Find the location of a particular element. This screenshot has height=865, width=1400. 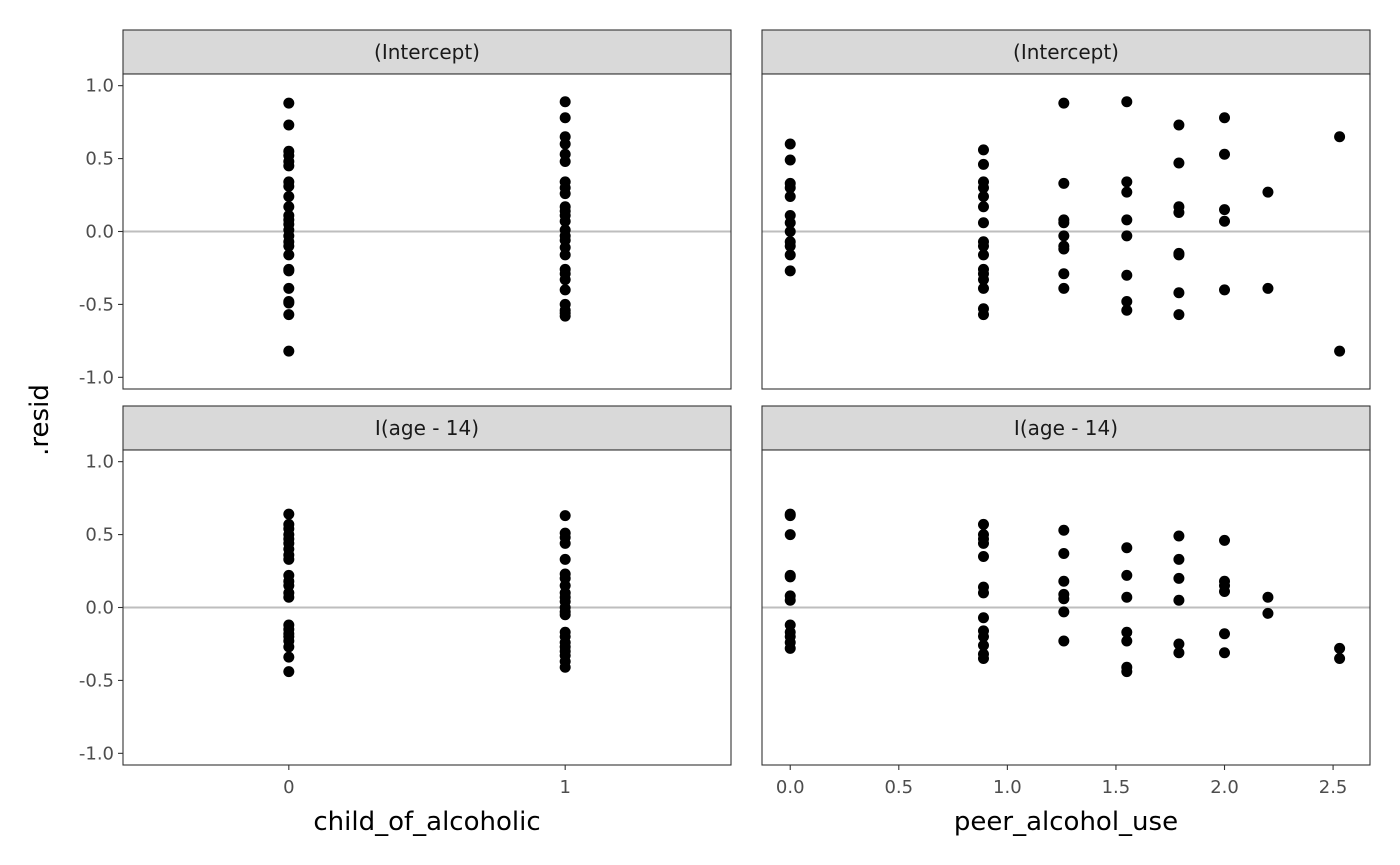

x-tick-label: 0.0 is located at coordinates (790, 787).